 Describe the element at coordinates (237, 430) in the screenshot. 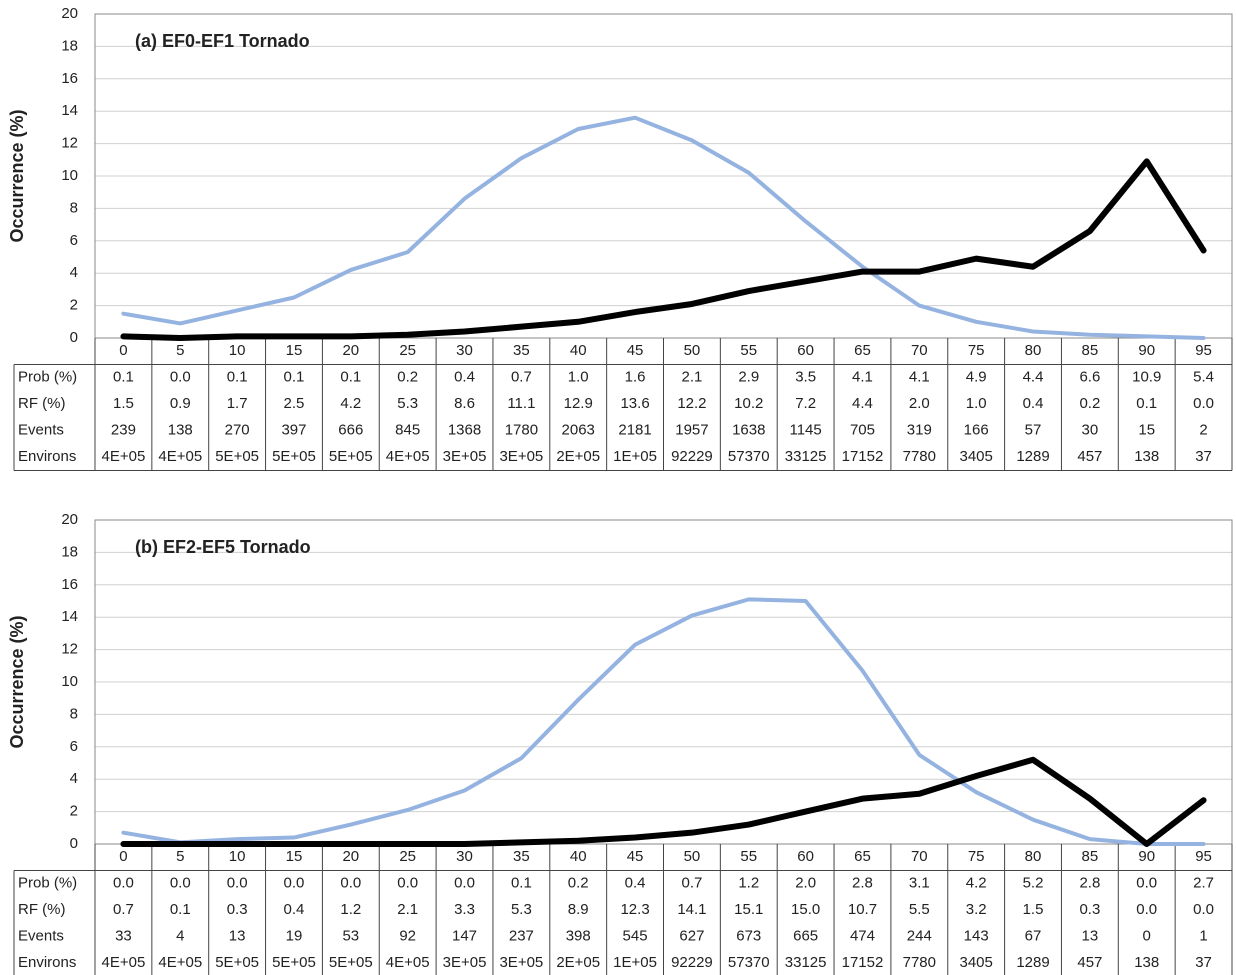

I see `table-cell: 270` at that location.